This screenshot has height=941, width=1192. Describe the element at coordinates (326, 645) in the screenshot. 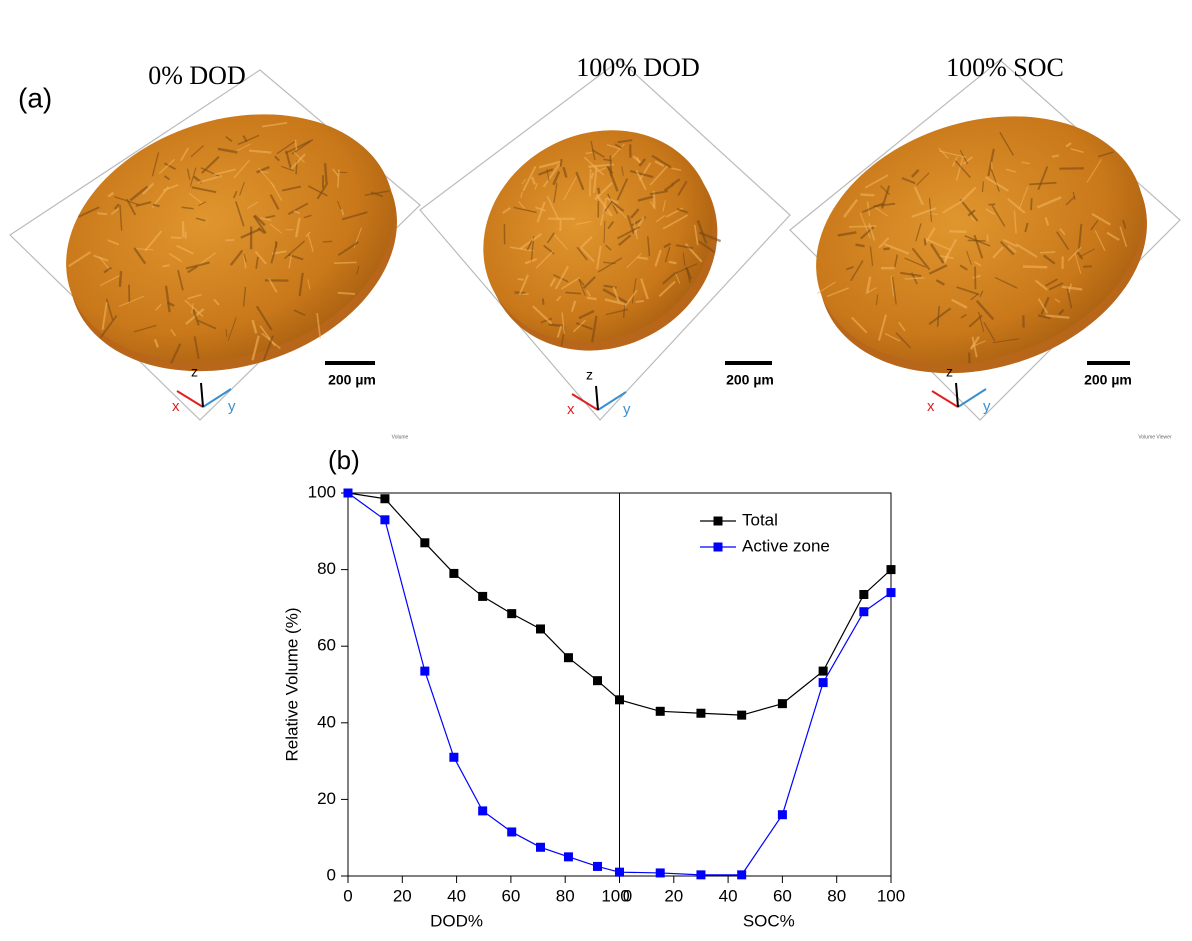

I see `y-tick-label: 60` at that location.